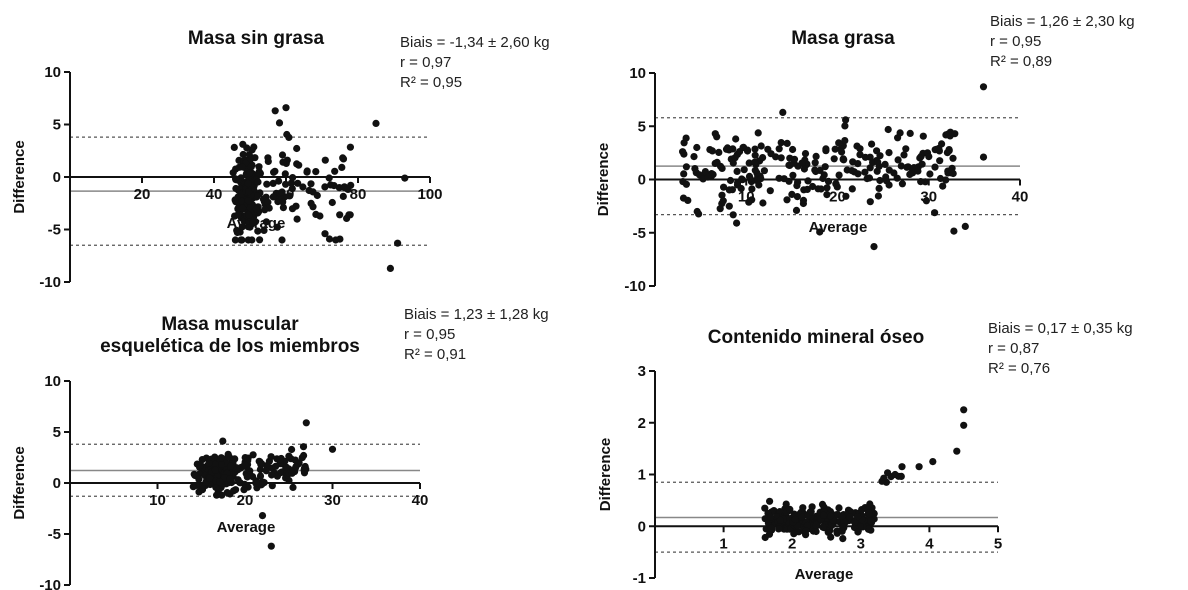 The width and height of the screenshot is (1188, 590). I want to click on y-tick-label: 0, so click(642, 180).